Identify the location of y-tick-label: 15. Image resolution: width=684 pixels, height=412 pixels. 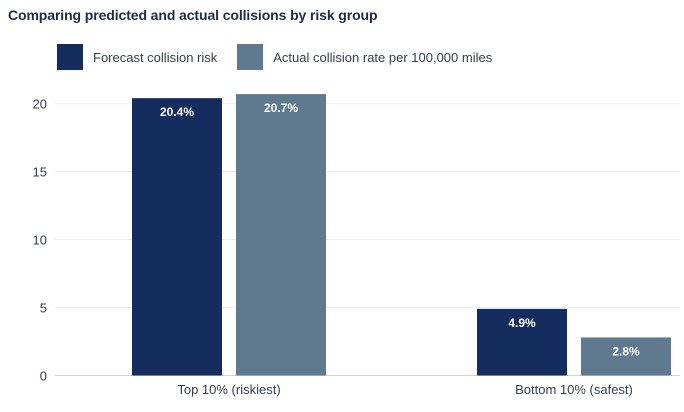
(40, 172).